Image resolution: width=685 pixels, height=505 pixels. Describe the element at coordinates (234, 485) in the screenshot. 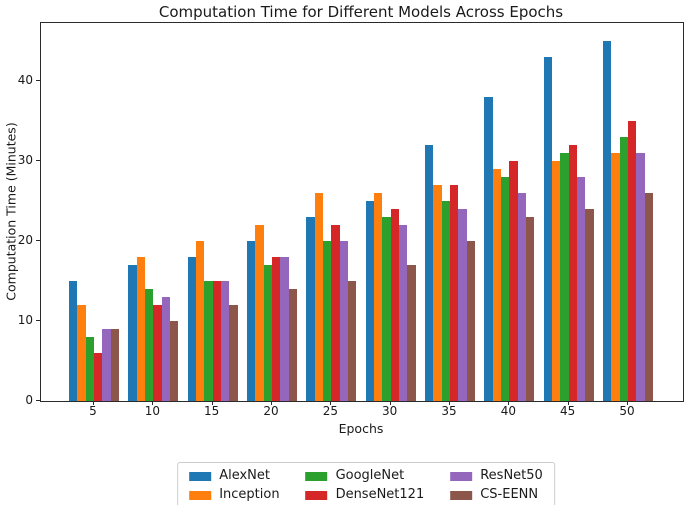

I see `legend-column-1: AlexNet Inception` at that location.